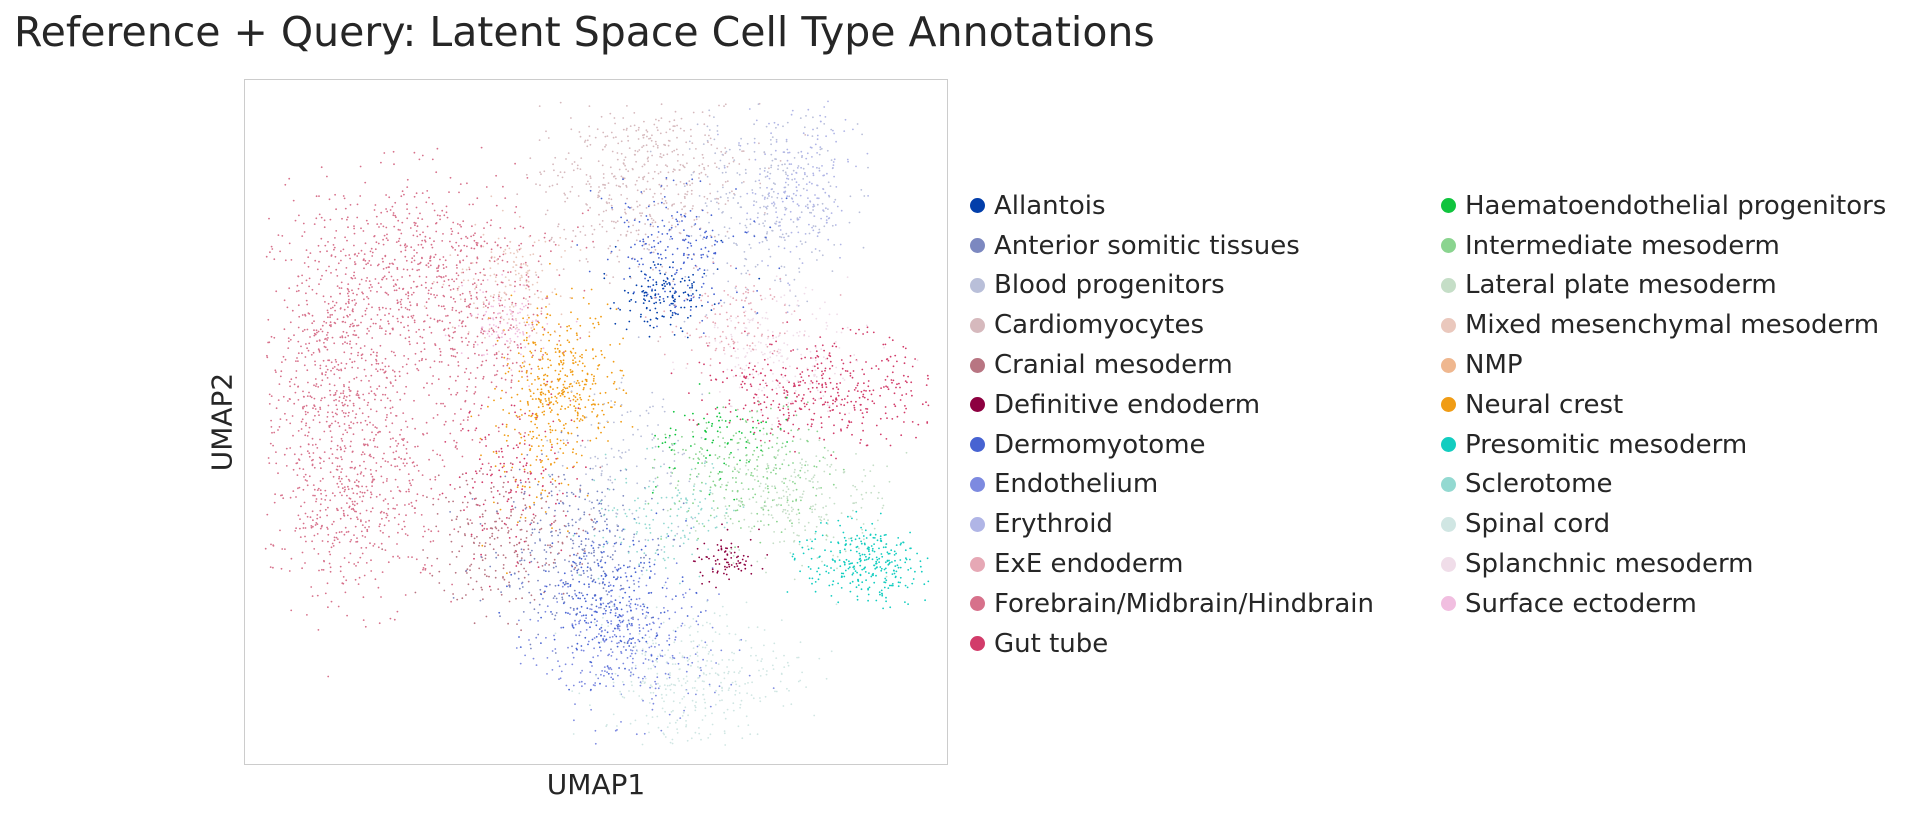 The image size is (1925, 814). I want to click on cluster-cardiomyocytes, so click(661, 222).